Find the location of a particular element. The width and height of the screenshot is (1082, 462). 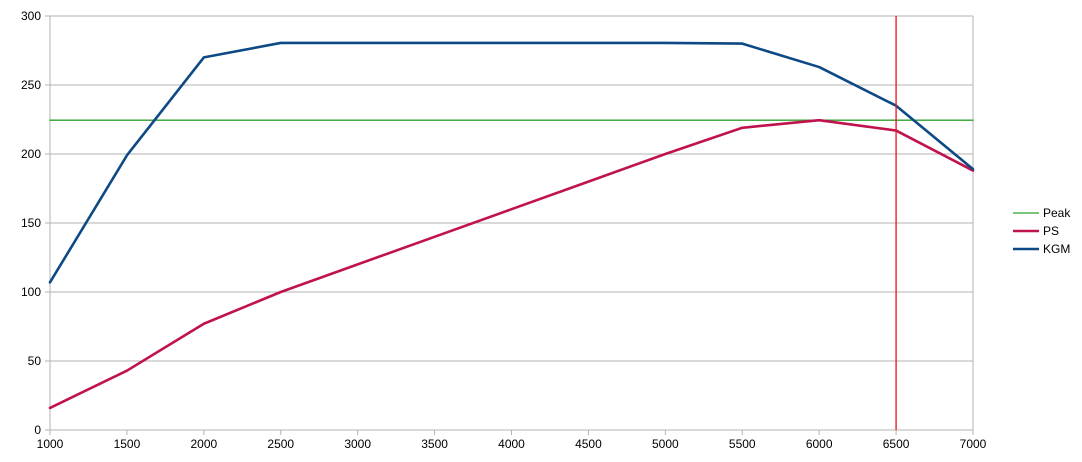

x-tick-label: 4000 is located at coordinates (511, 444).